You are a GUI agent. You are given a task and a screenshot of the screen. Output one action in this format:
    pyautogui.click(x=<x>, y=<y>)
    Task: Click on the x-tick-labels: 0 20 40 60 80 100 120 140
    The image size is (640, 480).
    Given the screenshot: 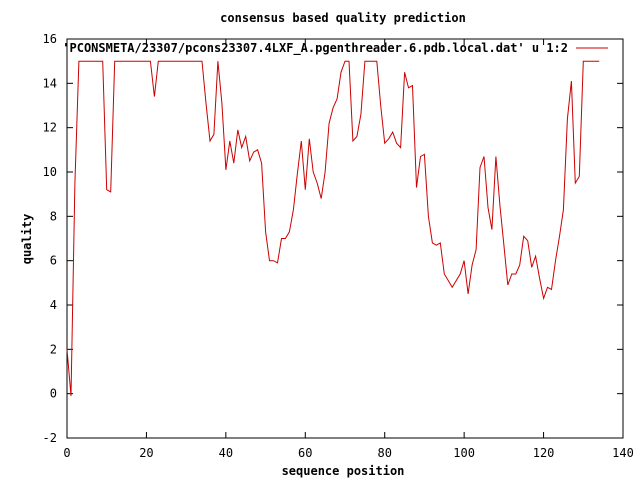 What is the action you would take?
    pyautogui.click(x=348, y=453)
    